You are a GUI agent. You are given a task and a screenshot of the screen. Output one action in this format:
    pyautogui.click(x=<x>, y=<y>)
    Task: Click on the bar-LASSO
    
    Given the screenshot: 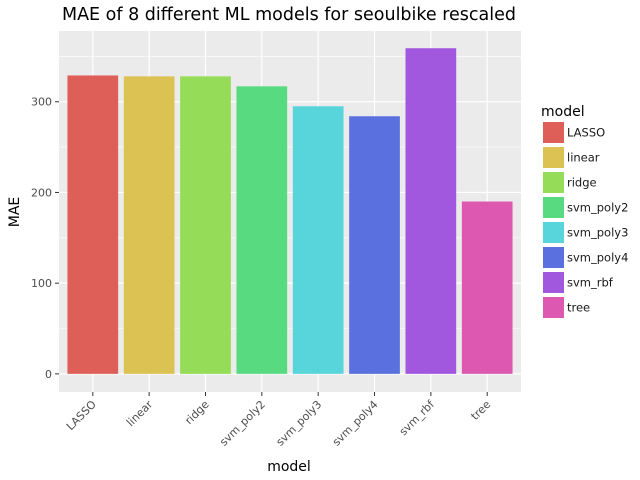 What is the action you would take?
    pyautogui.click(x=93, y=224)
    